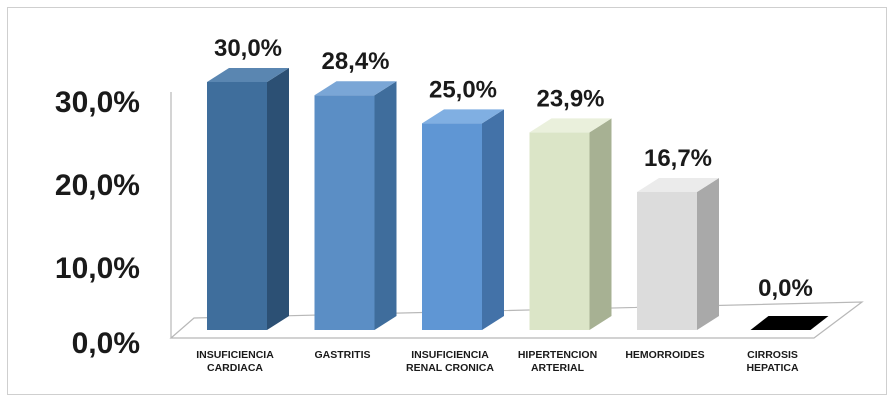  I want to click on x-tick-label: GASTRITIS, so click(342, 355).